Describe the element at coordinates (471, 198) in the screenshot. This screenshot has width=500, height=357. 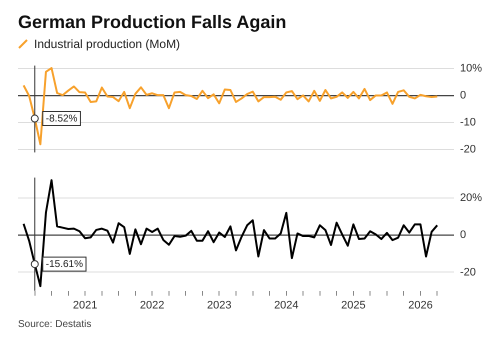
I see `y-tick-label: 20%` at that location.